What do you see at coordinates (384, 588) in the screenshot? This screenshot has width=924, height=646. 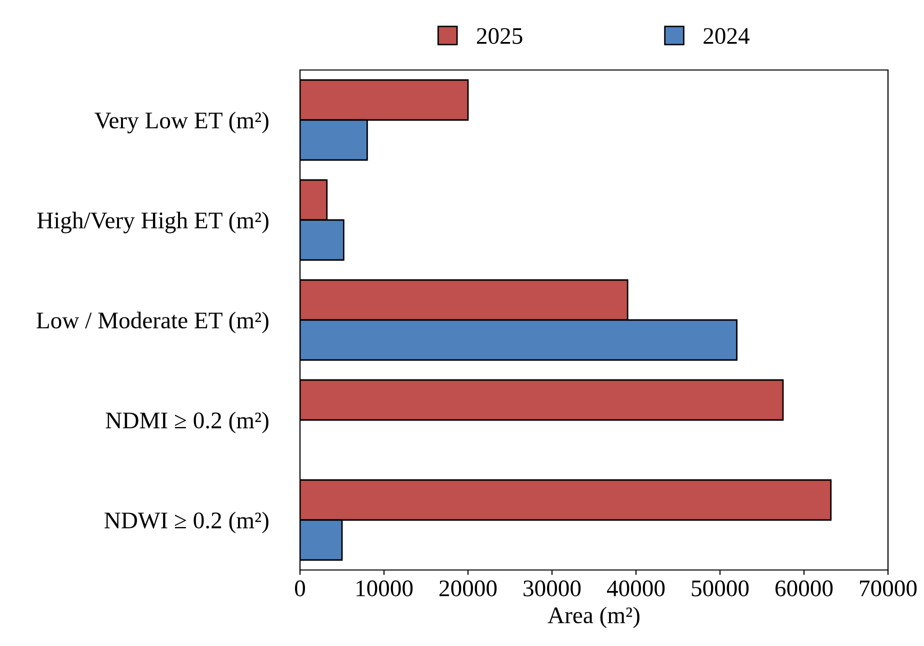 I see `x-tick-label: 10000` at bounding box center [384, 588].